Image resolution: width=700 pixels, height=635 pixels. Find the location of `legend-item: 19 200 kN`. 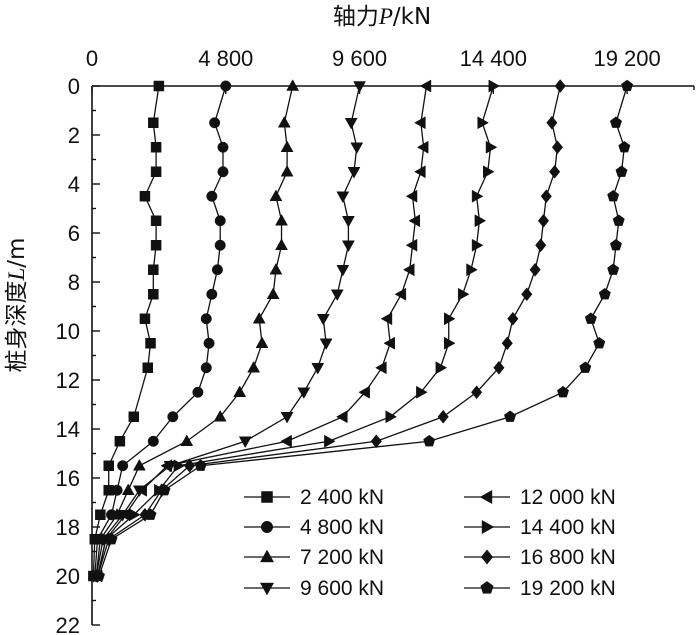

legend-item: 19 200 kN is located at coordinates (540, 588).